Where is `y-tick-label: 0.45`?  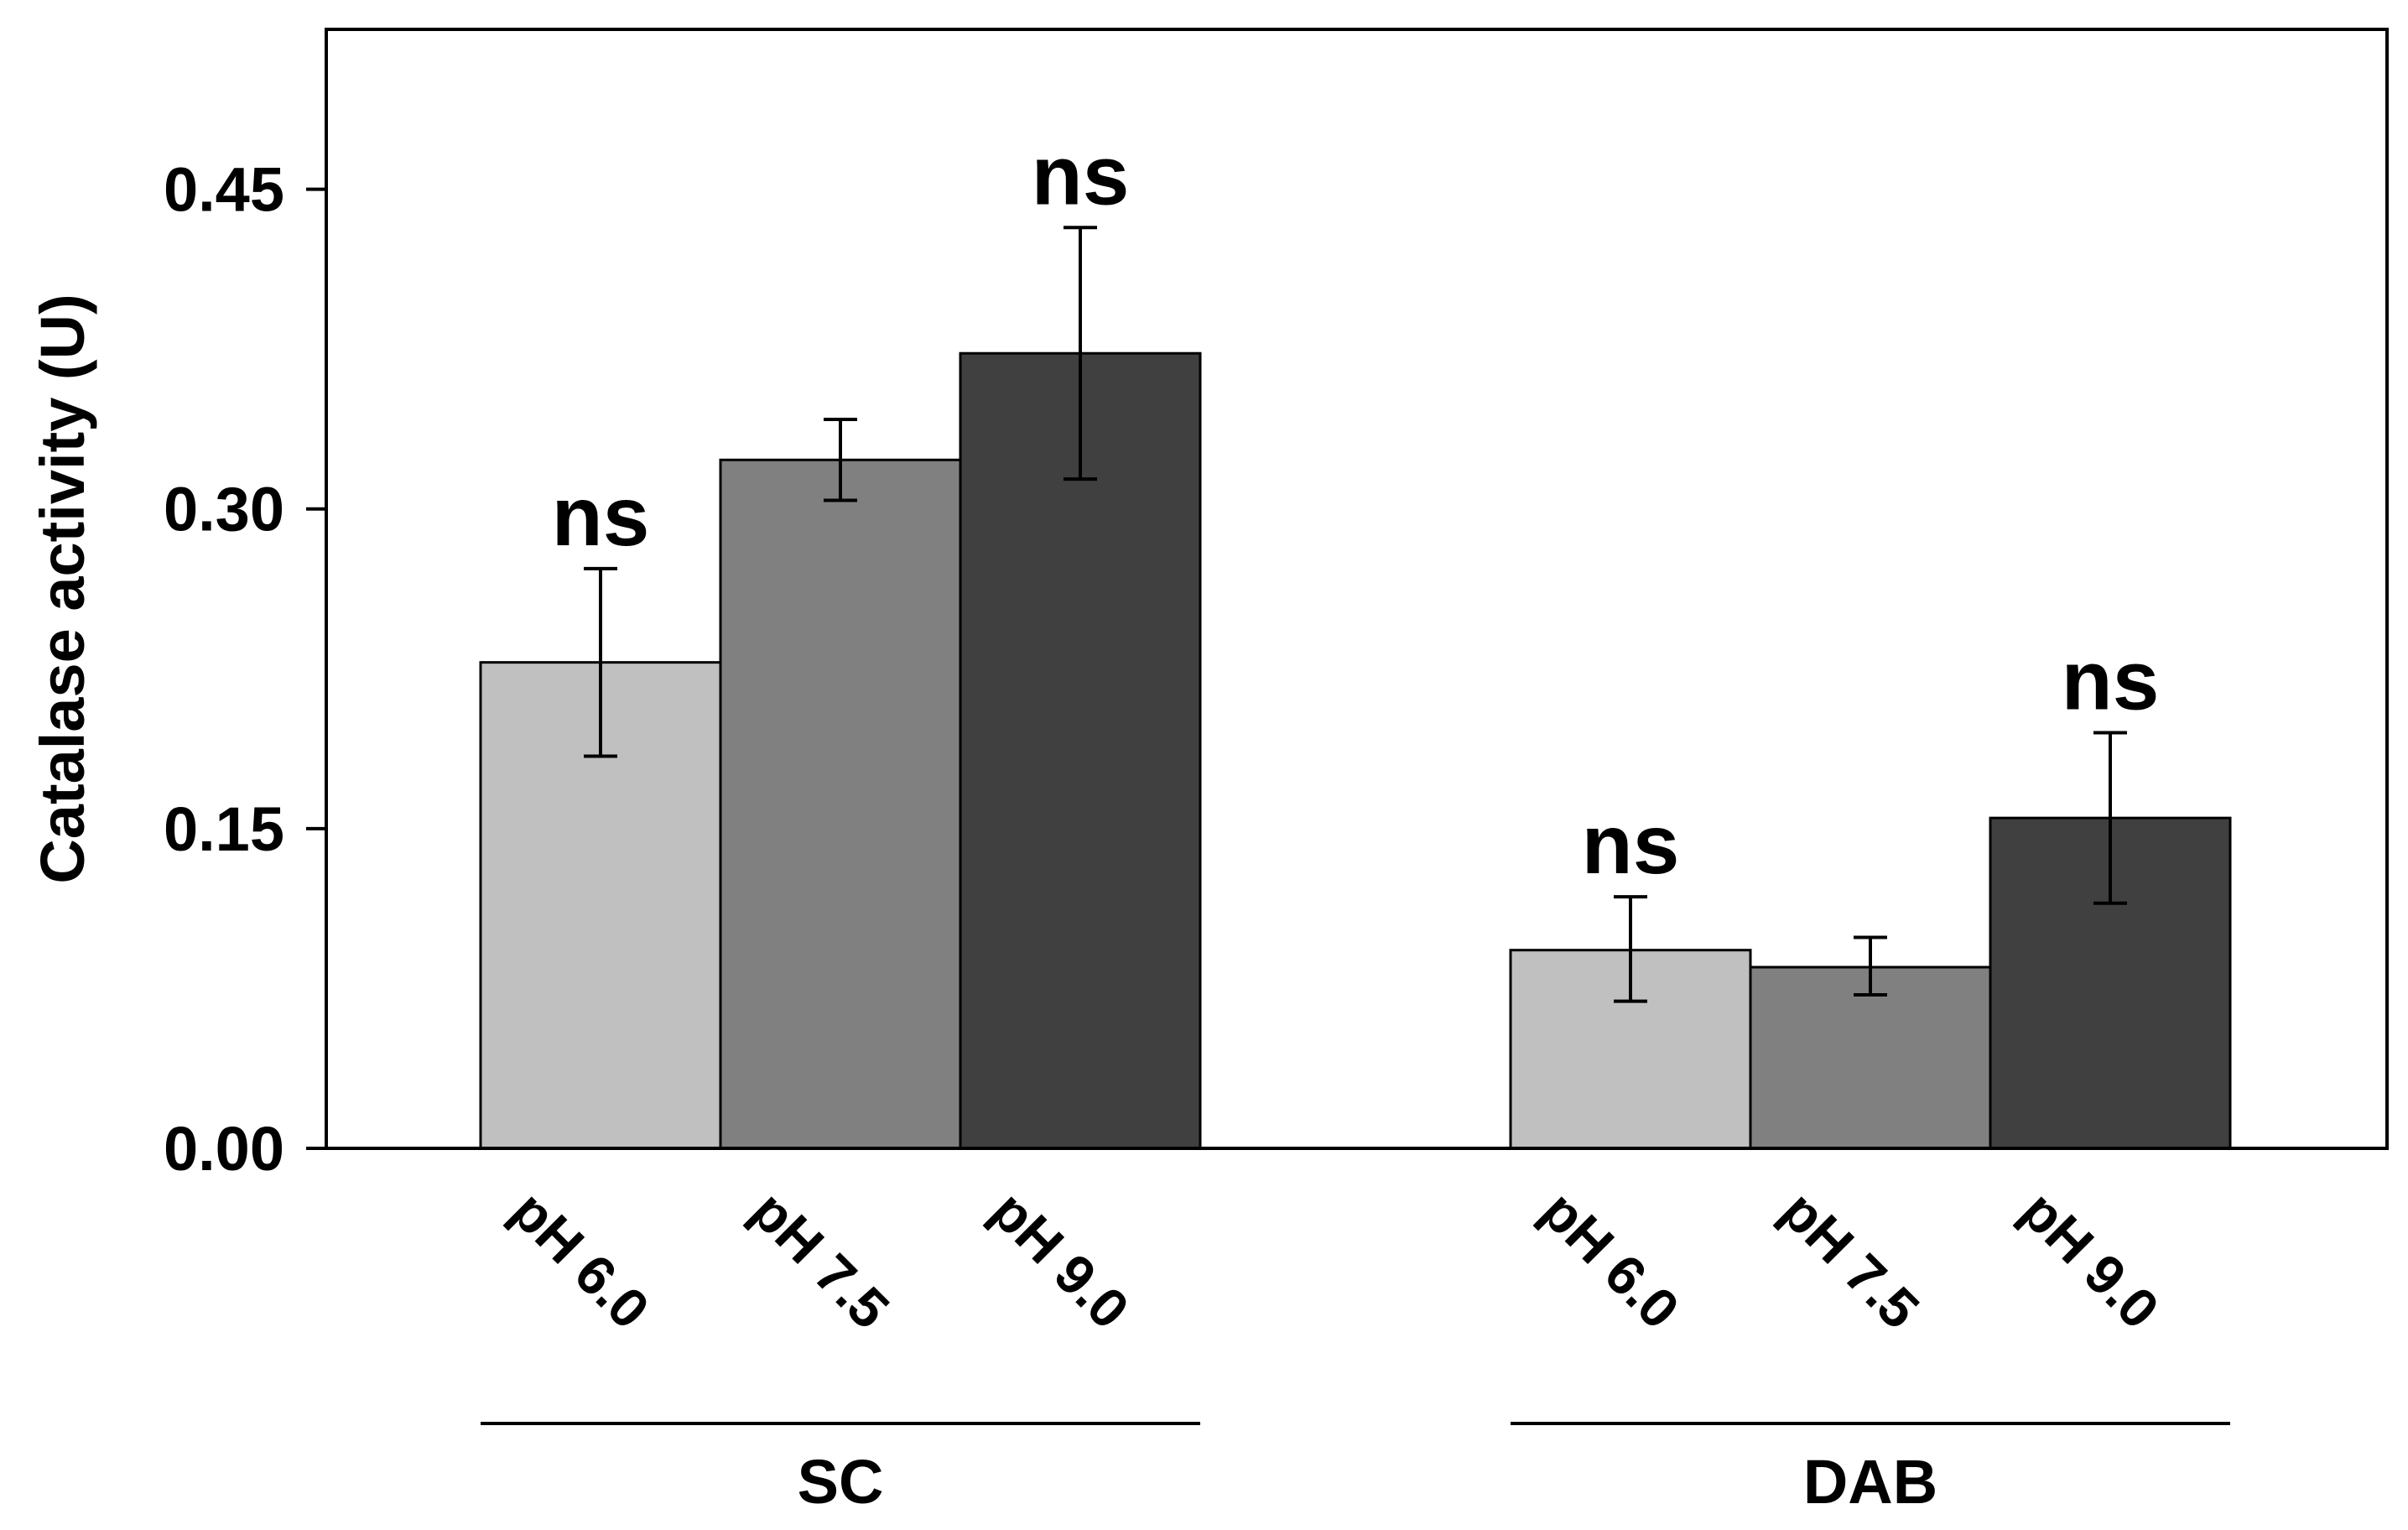
y-tick-label: 0.45 is located at coordinates (224, 190).